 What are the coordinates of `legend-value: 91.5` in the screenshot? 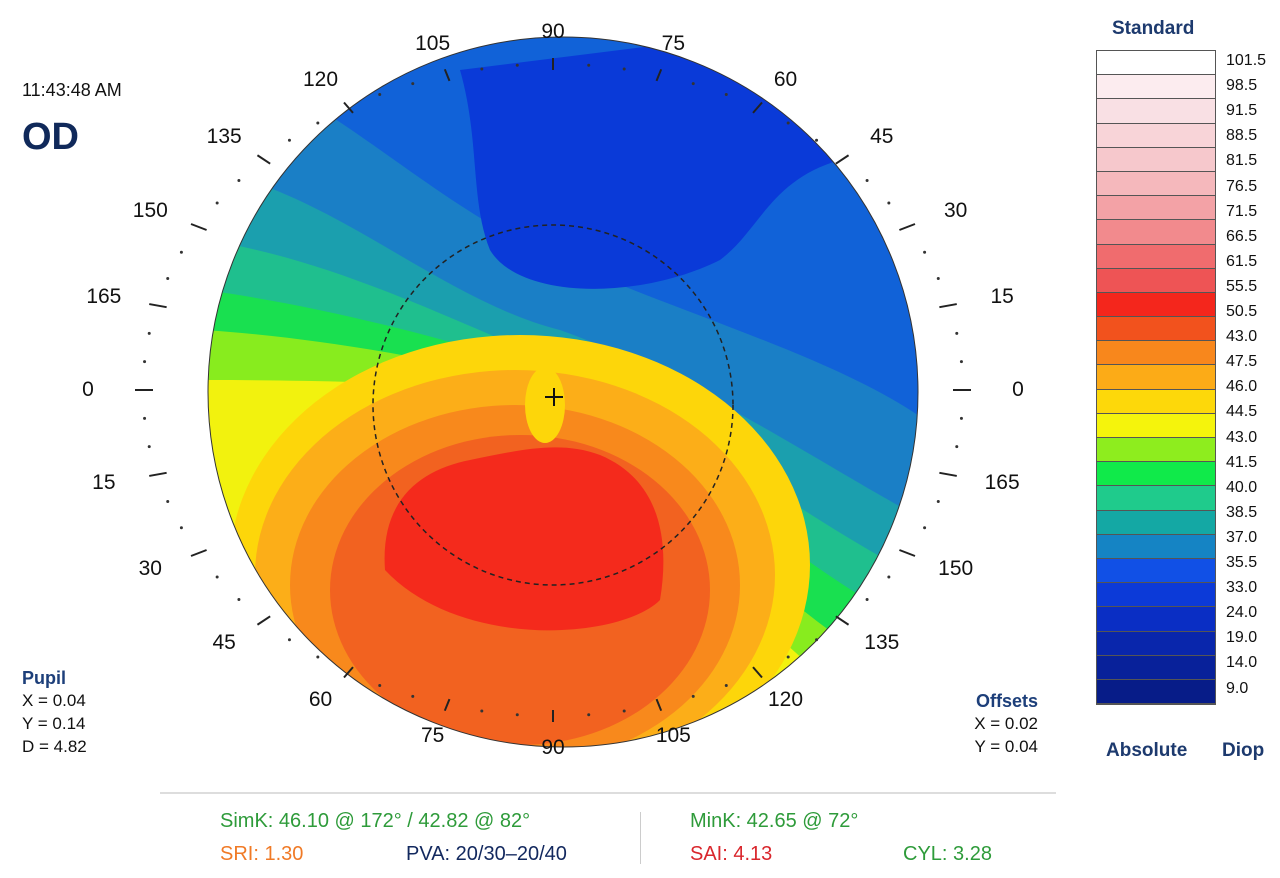 It's located at (1242, 111).